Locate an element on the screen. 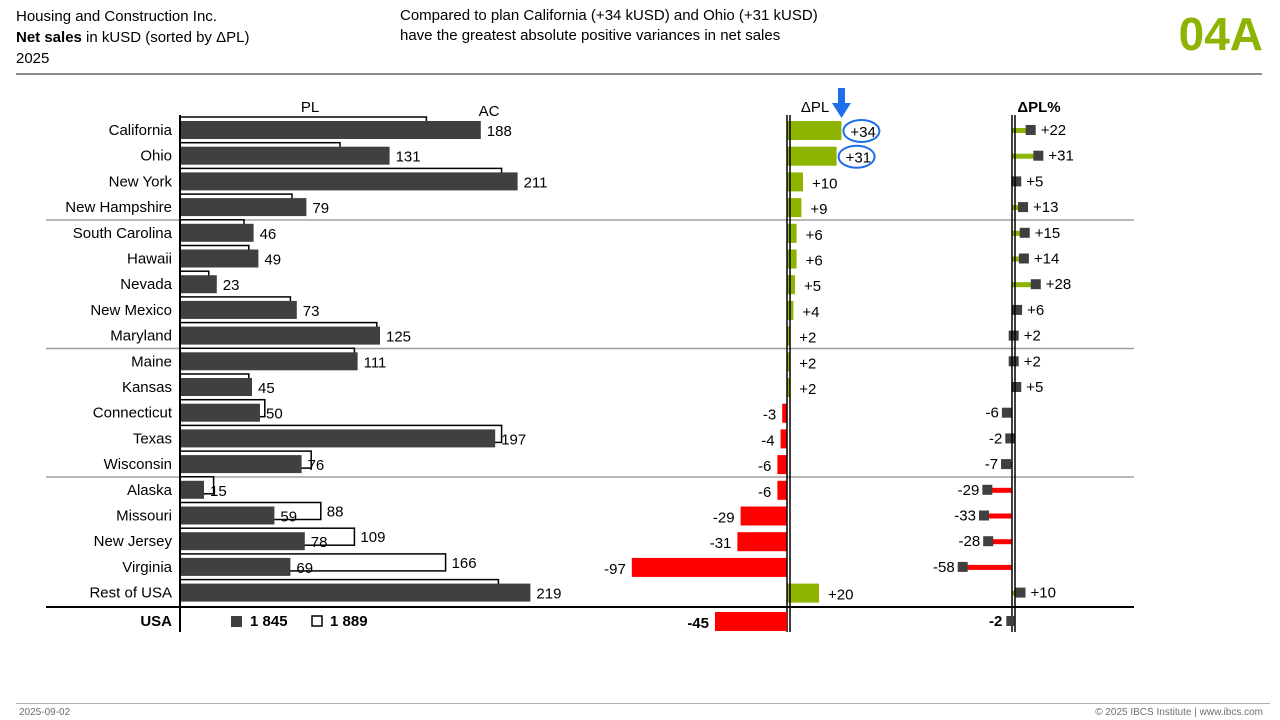 The width and height of the screenshot is (1280, 720). highlight-arrow-head is located at coordinates (841, 110).